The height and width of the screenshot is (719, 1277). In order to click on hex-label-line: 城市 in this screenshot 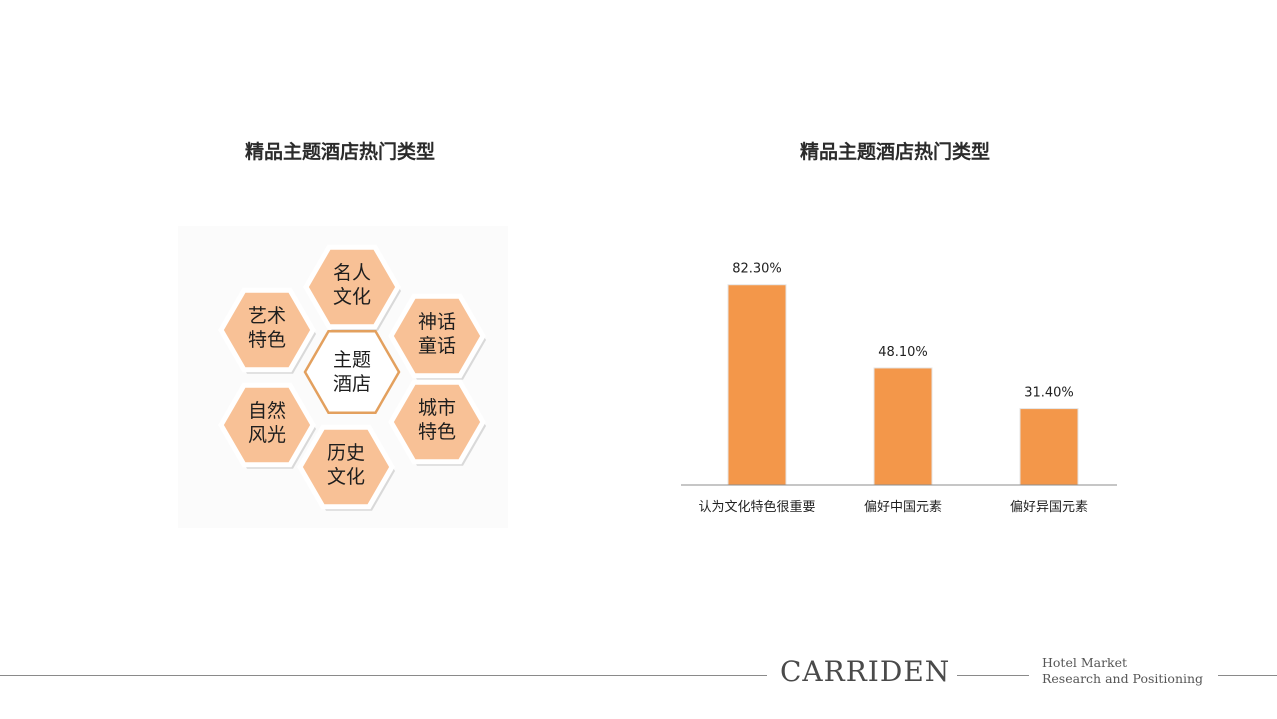, I will do `click(436, 408)`.